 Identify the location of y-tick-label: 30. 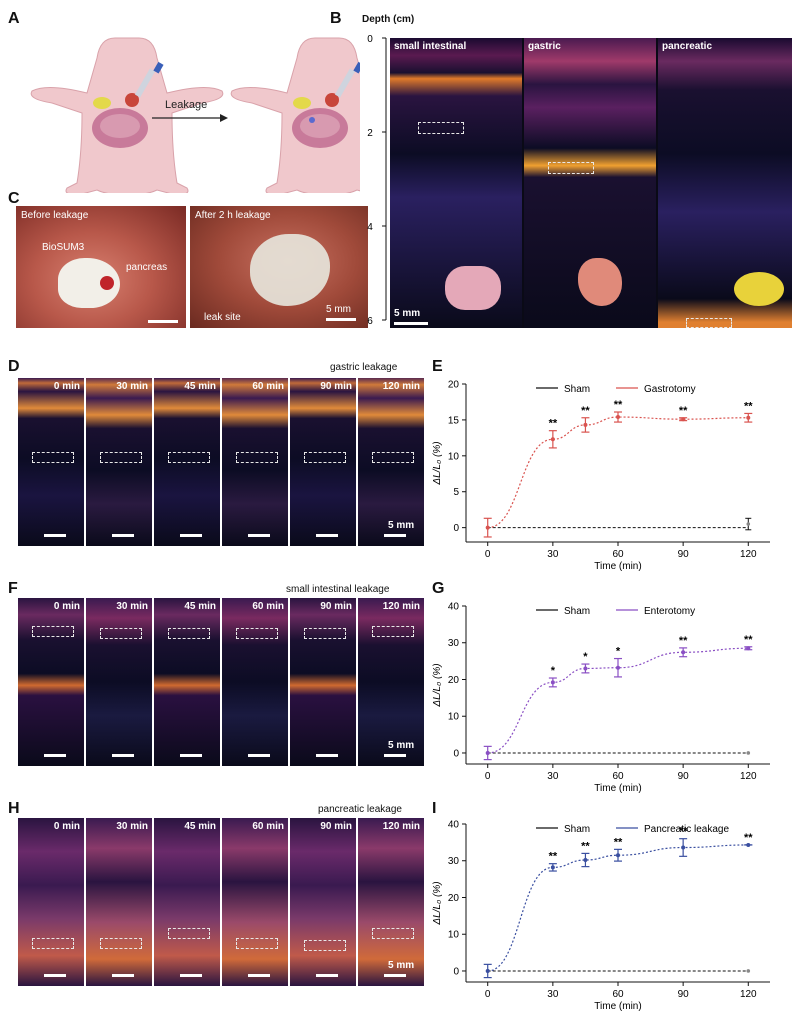
(454, 643).